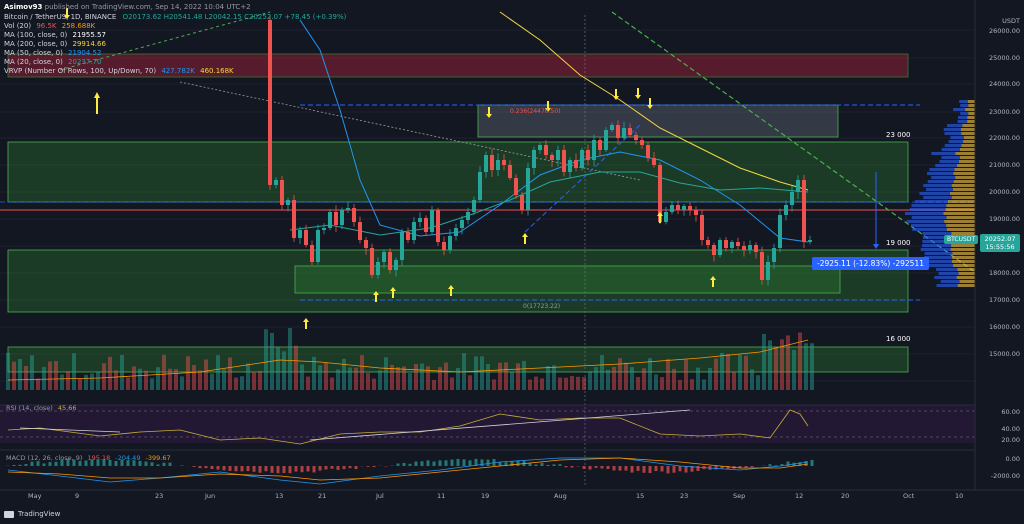 The image size is (1024, 524). Describe the element at coordinates (1004, 138) in the screenshot. I see `price-tick: 22000.00` at that location.